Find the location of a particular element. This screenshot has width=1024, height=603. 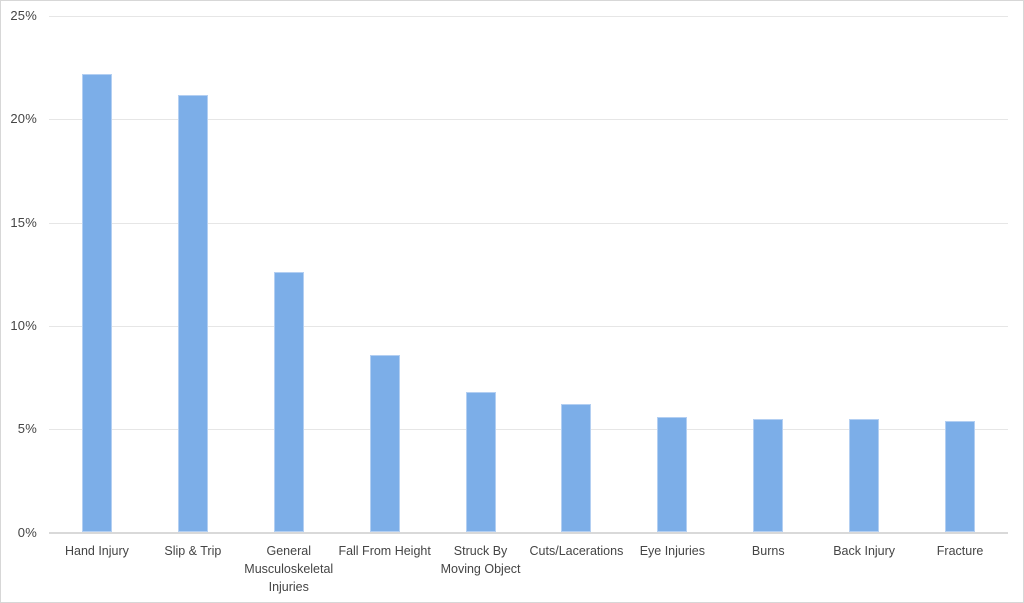

x-axis-category-label: Slip & Trip is located at coordinates (193, 551).